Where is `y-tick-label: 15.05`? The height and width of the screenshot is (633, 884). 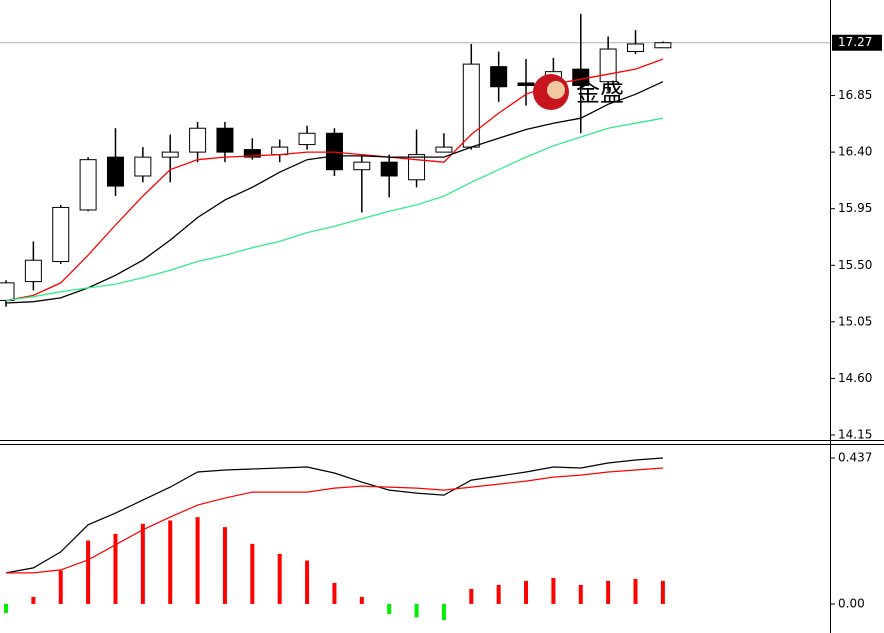
y-tick-label: 15.05 is located at coordinates (855, 321).